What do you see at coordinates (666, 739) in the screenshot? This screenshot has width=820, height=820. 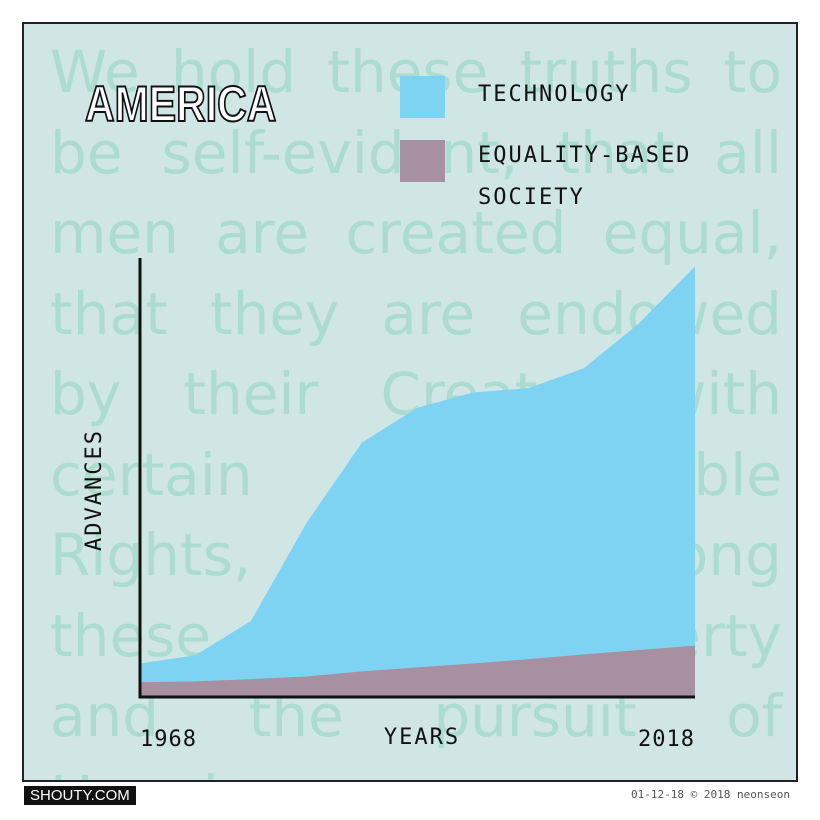 I see `x-tick-label: 2018` at bounding box center [666, 739].